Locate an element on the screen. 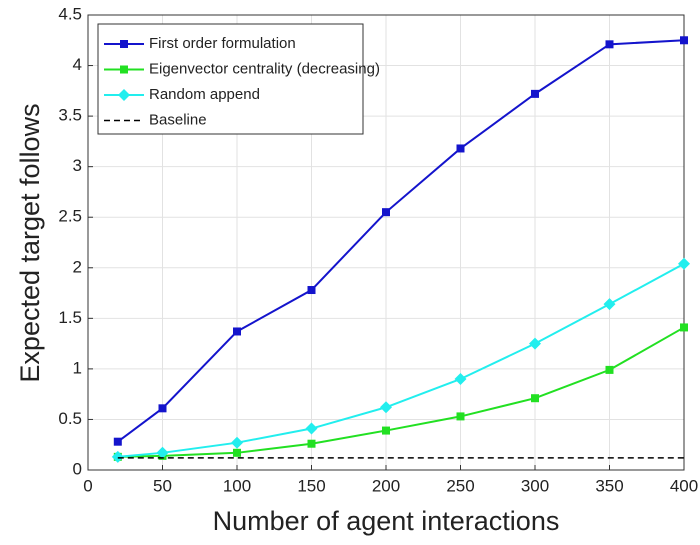 Image resolution: width=700 pixels, height=545 pixels. y-tick-label: 4 is located at coordinates (77, 64).